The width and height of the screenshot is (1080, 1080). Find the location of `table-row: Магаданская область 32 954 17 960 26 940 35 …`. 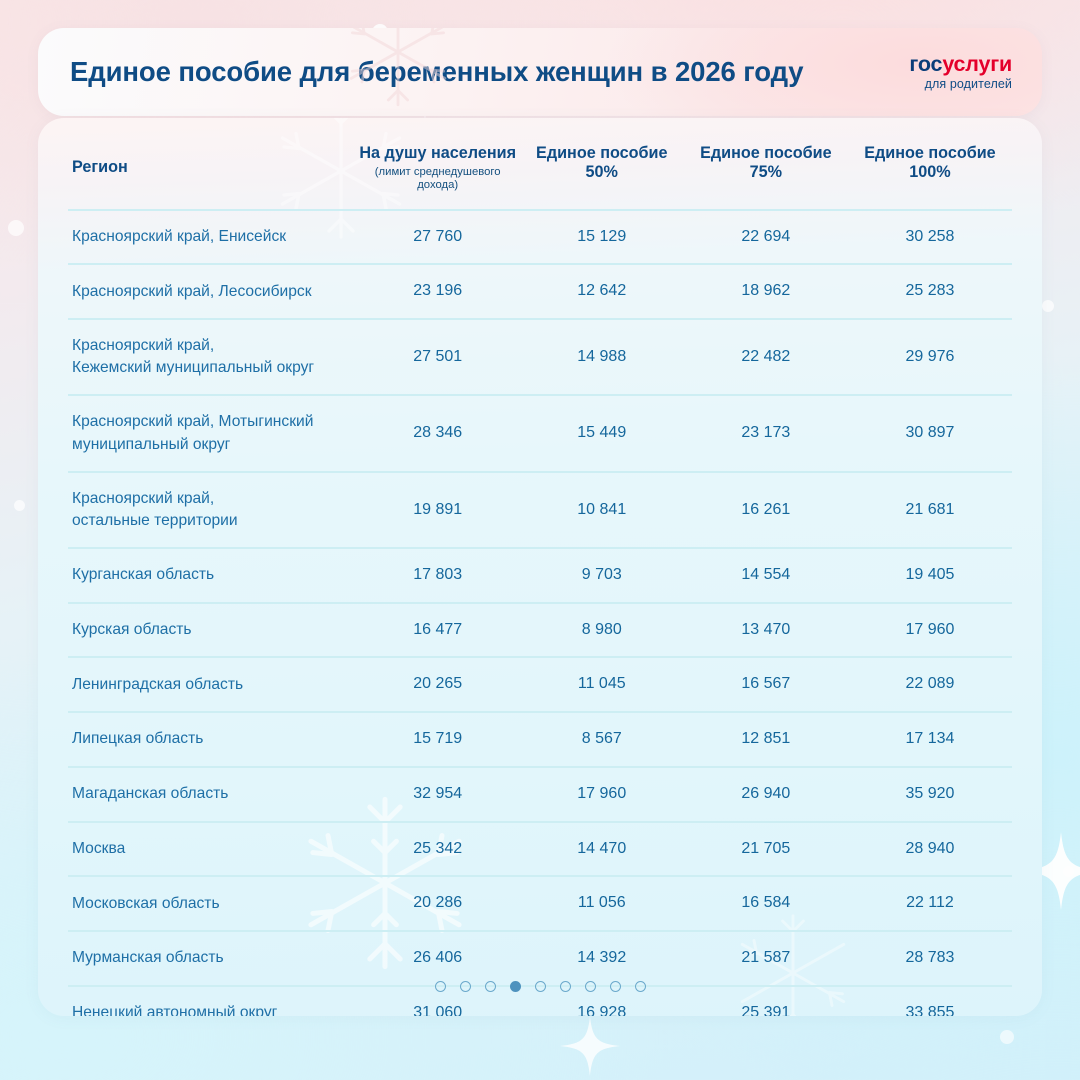

table-row: Магаданская область 32 954 17 960 26 940 35 … is located at coordinates (540, 793).